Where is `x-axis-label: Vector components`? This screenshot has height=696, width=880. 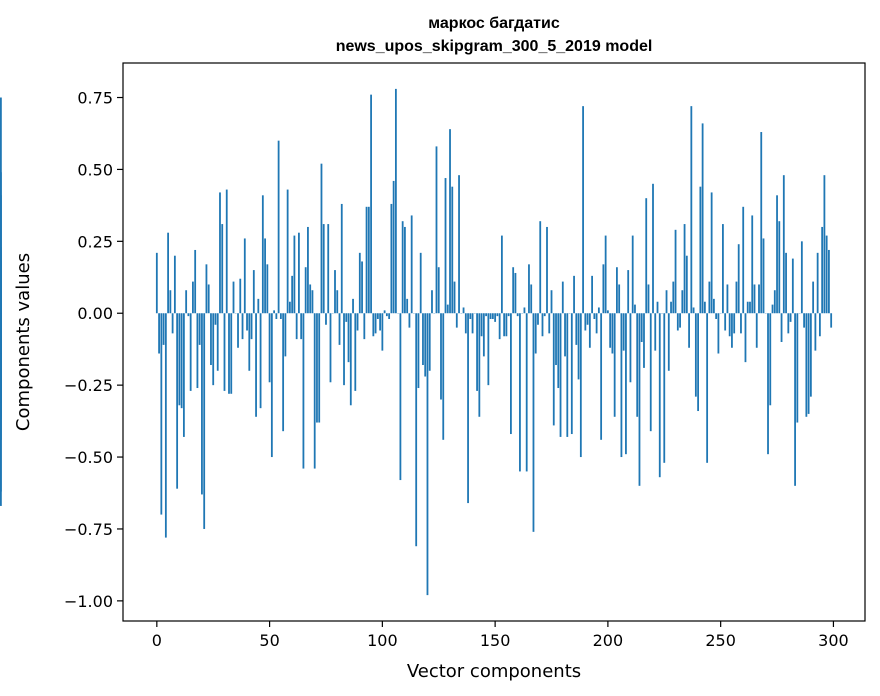
x-axis-label: Vector components is located at coordinates (494, 671).